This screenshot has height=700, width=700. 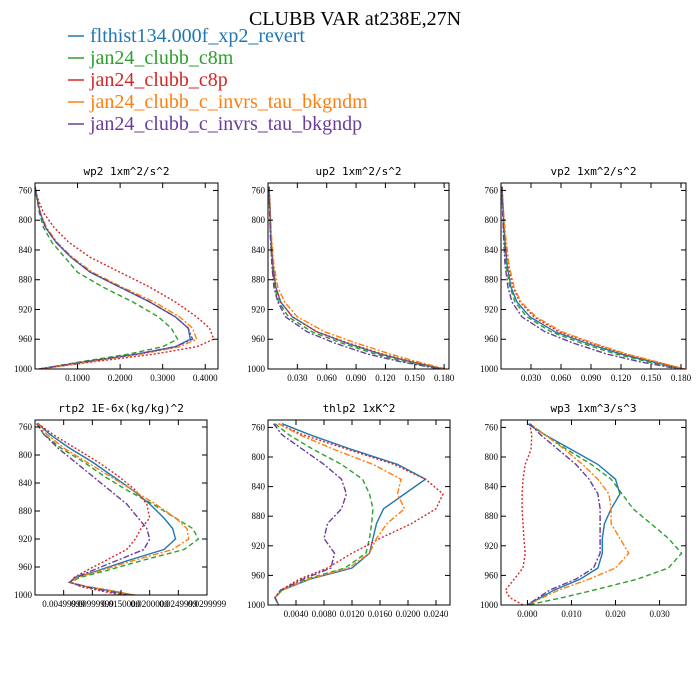 What do you see at coordinates (205, 378) in the screenshot?
I see `x-tick-label: 0.4000` at bounding box center [205, 378].